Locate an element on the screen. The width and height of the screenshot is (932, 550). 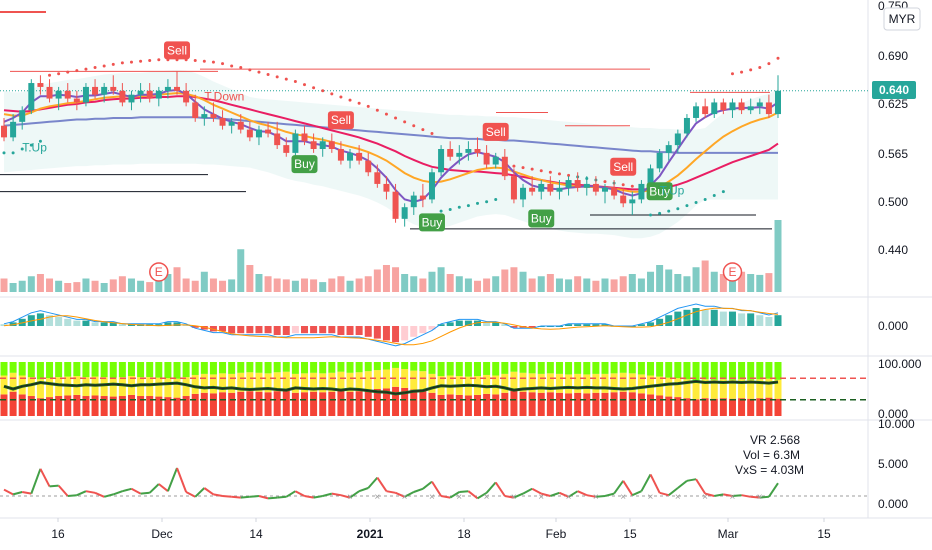
macd-panel is located at coordinates (391, 325).